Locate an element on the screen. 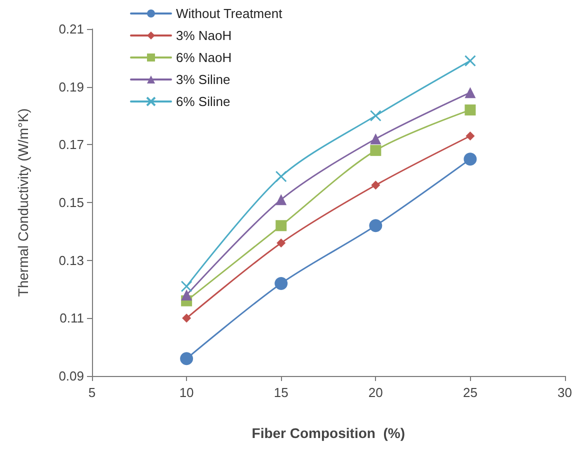 Image resolution: width=575 pixels, height=457 pixels. legend-label: Without Treatment is located at coordinates (229, 13).